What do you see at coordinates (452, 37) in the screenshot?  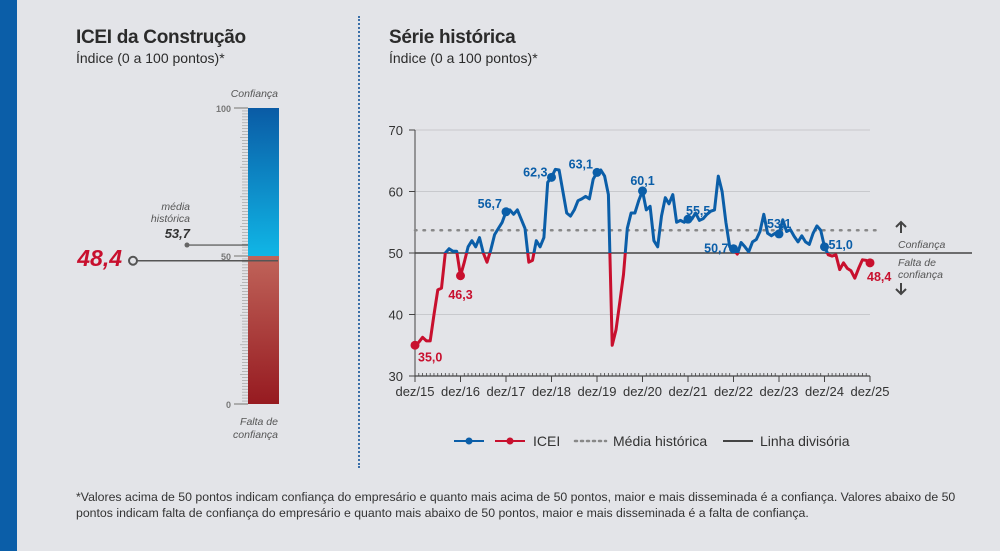 I see `right-title: Série histórica` at bounding box center [452, 37].